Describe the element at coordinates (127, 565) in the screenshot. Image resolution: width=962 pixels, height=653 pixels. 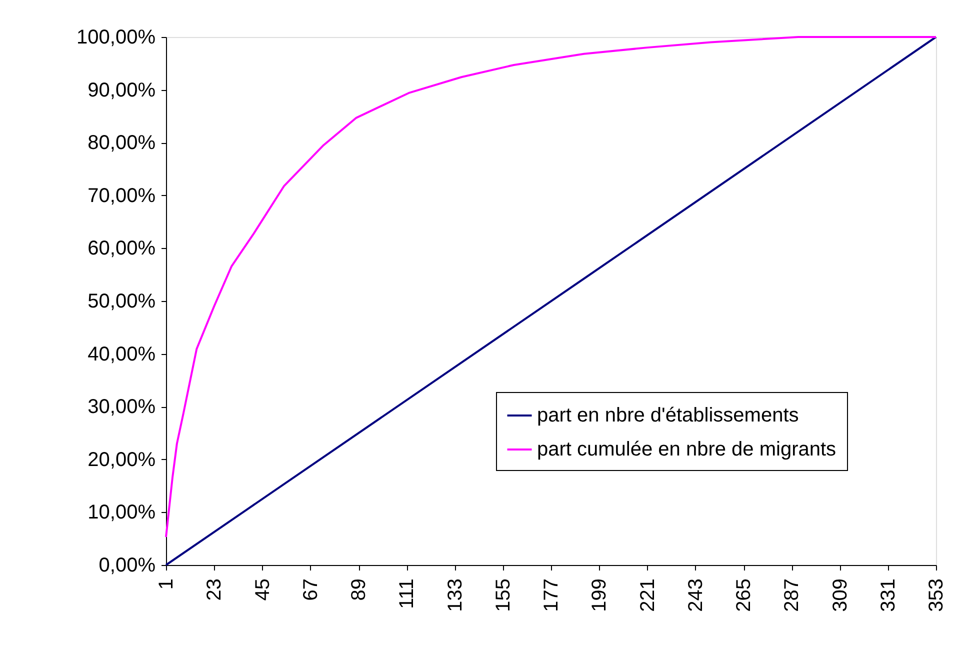
I see `y-tick-label: 0,00%` at that location.